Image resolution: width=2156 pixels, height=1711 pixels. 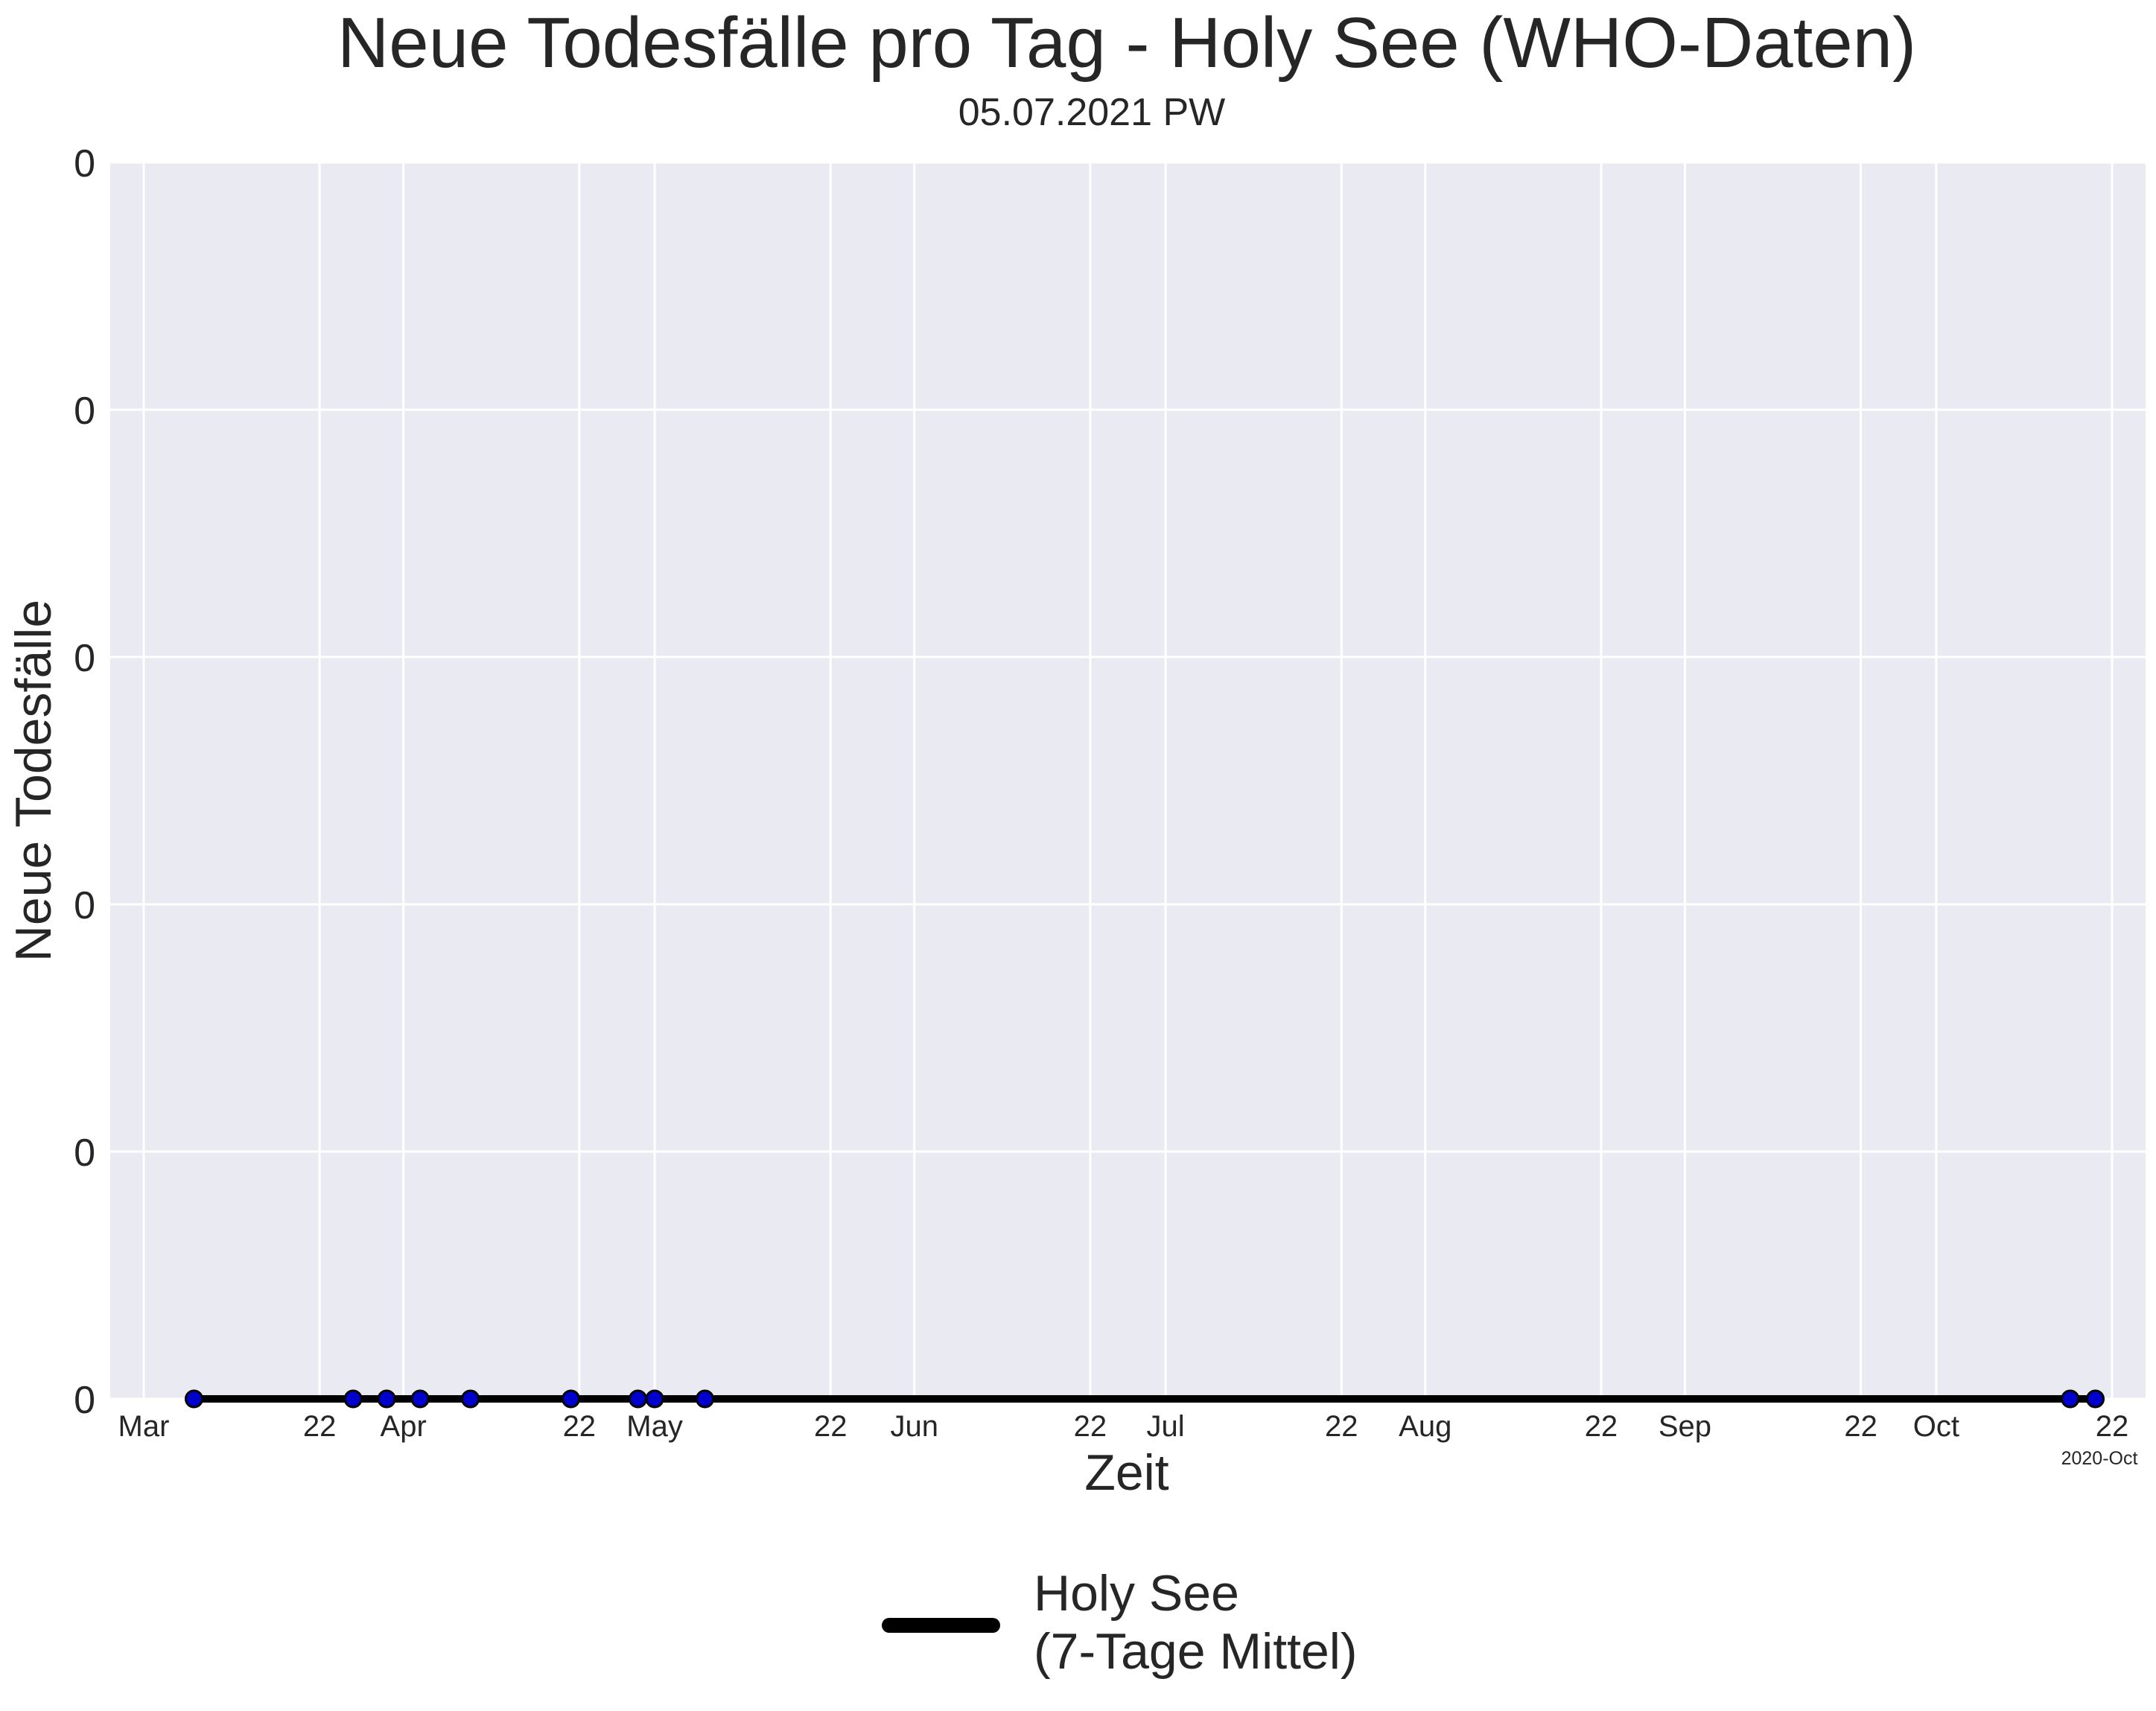 What do you see at coordinates (1136, 1593) in the screenshot?
I see `legend-entry-line-1: Holy See` at bounding box center [1136, 1593].